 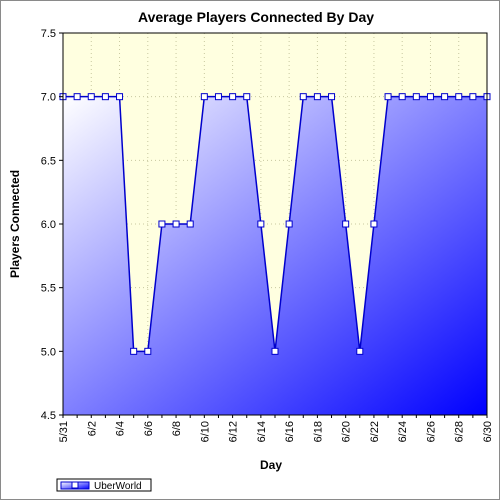 What do you see at coordinates (234, 431) in the screenshot?
I see `x-tick-label-6: 6/12` at bounding box center [234, 431].